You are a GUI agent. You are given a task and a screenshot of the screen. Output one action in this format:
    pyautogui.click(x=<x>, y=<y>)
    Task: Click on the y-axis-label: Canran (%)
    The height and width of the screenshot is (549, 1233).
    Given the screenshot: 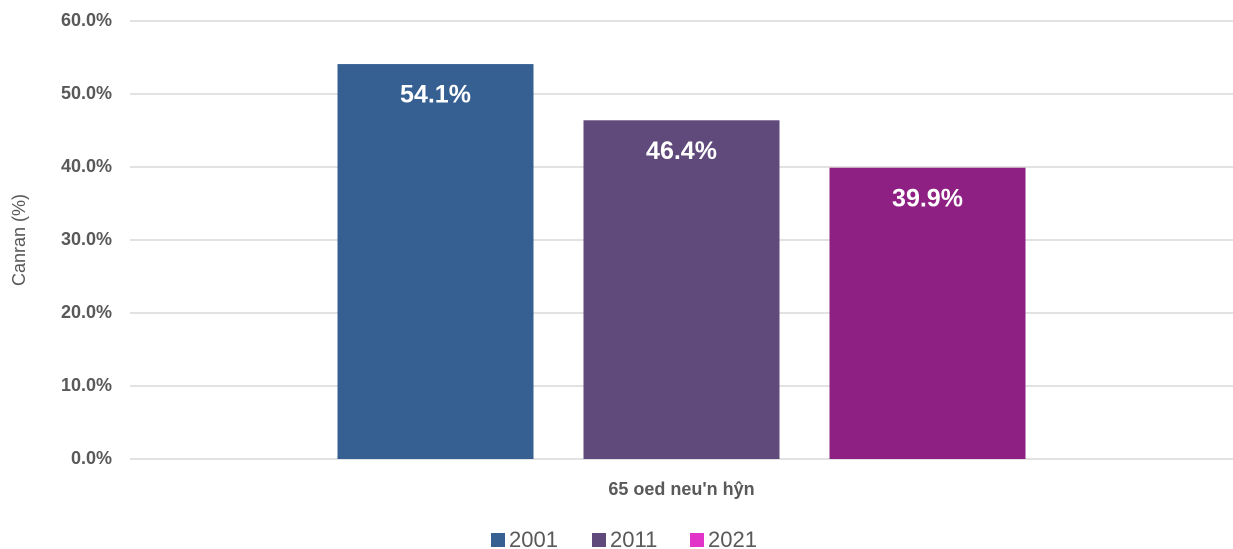 What is the action you would take?
    pyautogui.click(x=19, y=240)
    